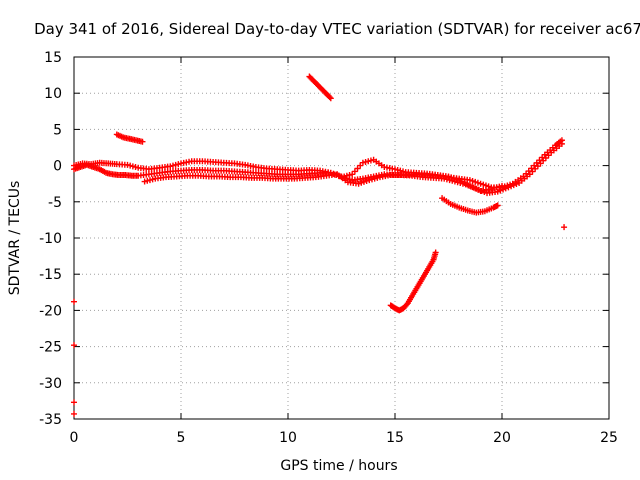 Image resolution: width=640 pixels, height=480 pixels. Describe the element at coordinates (320, 87) in the screenshot. I see `series-top-segment` at that location.